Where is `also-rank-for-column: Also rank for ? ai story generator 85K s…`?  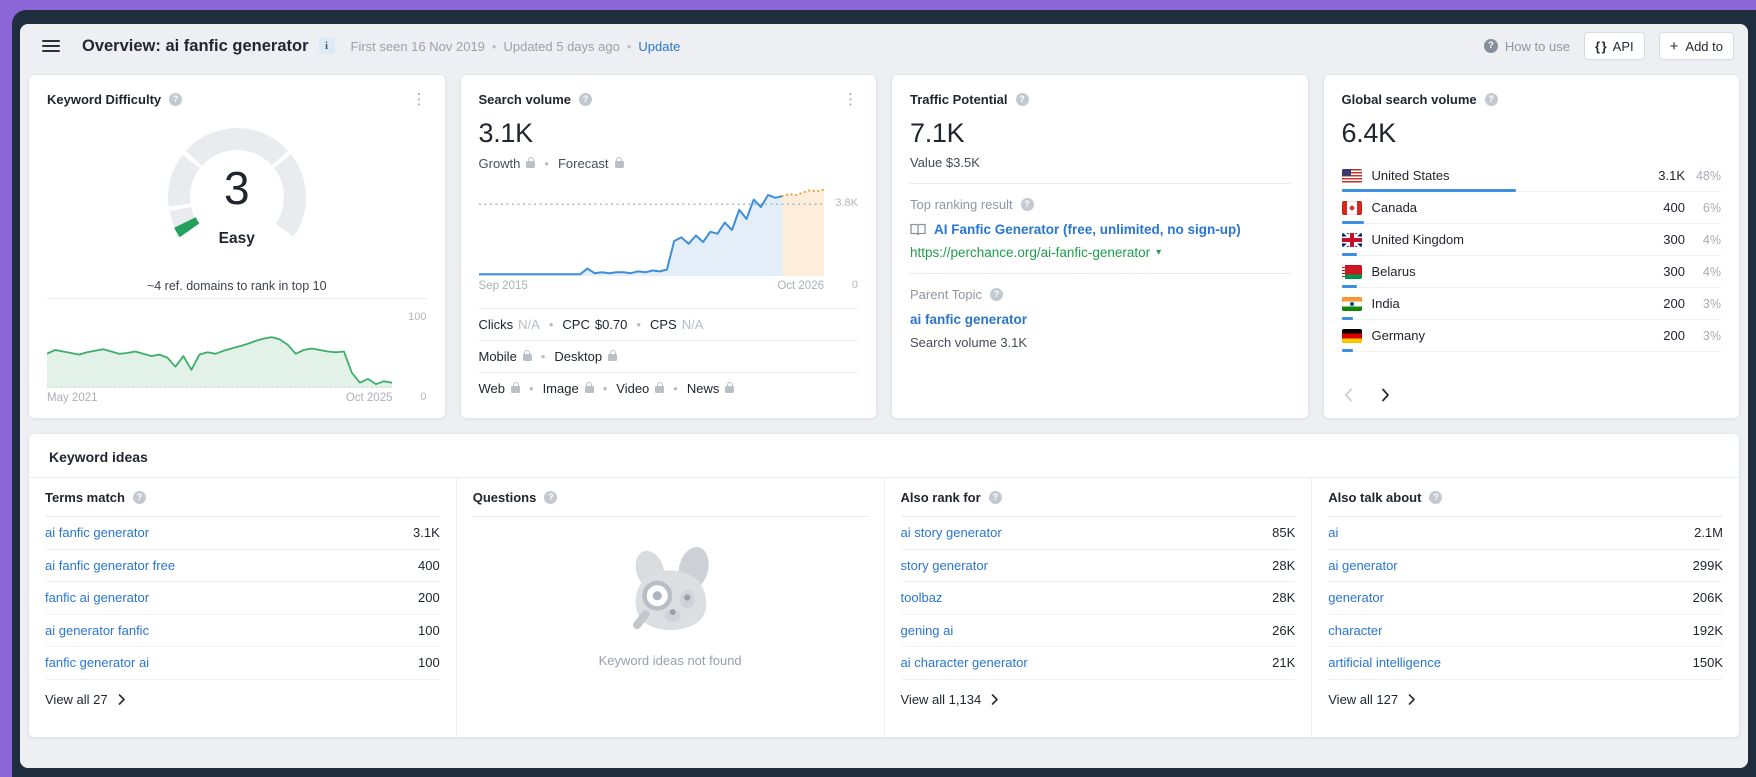
also-rank-for-column: Also rank for ? ai story generator 85K s… is located at coordinates (1097, 607).